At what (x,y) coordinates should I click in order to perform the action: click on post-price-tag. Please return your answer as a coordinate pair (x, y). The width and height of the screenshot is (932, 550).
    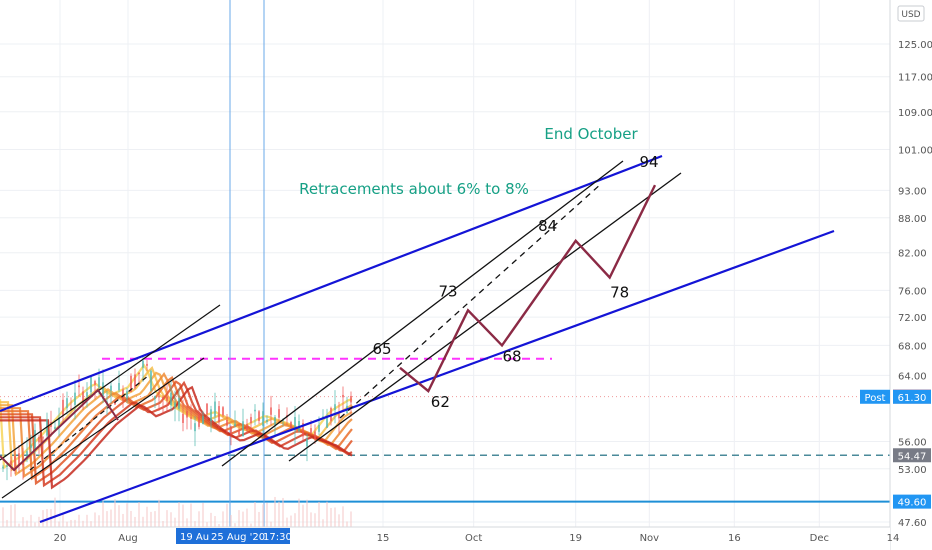
    Looking at the image, I should click on (912, 396).